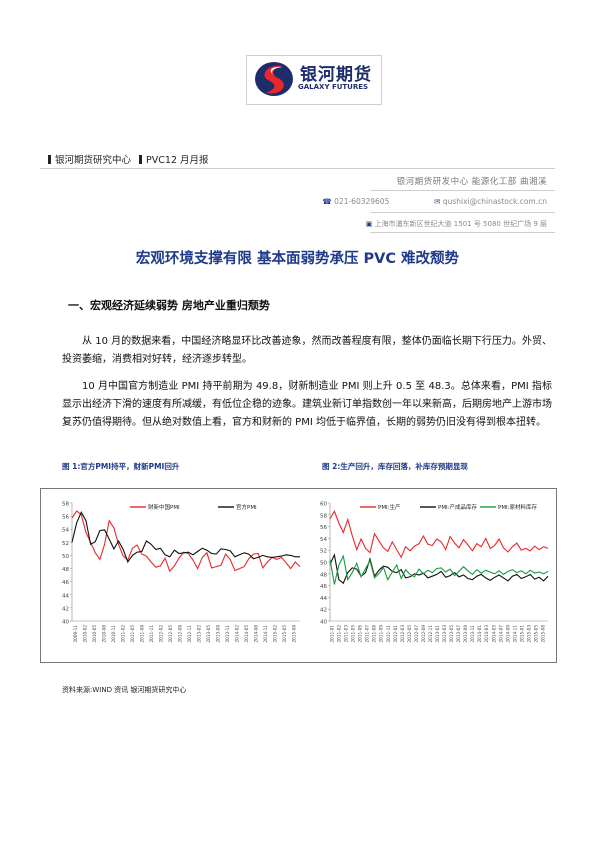  I want to click on legend-label: PMI:产成品库存, so click(458, 507).